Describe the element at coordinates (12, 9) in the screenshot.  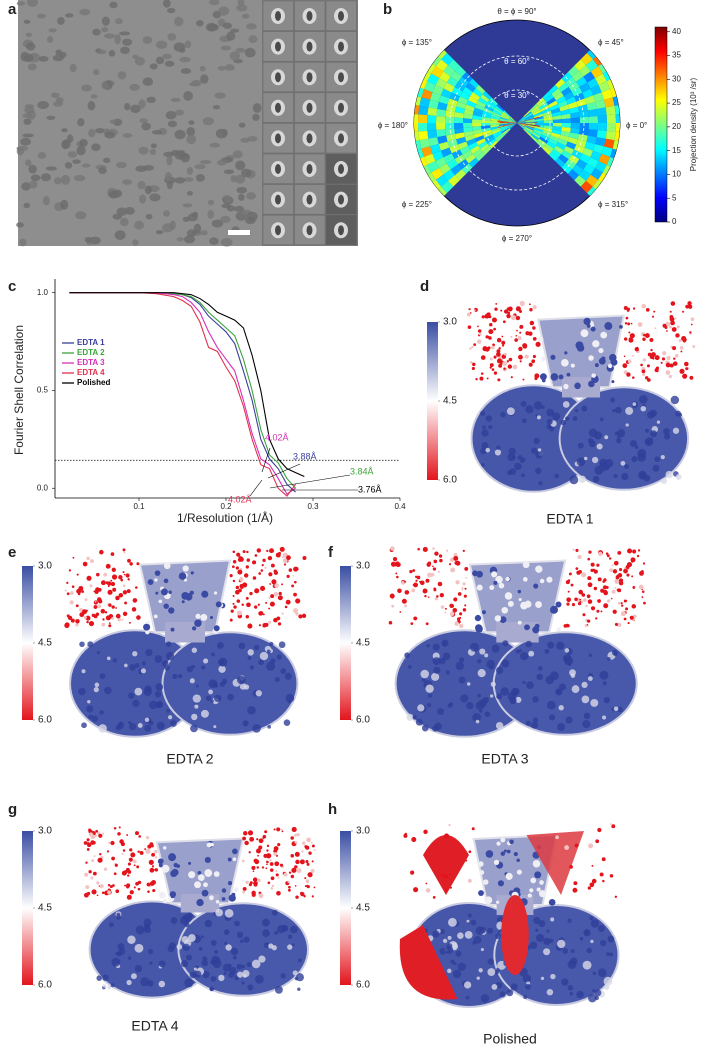
I see `panel-letter: a` at that location.